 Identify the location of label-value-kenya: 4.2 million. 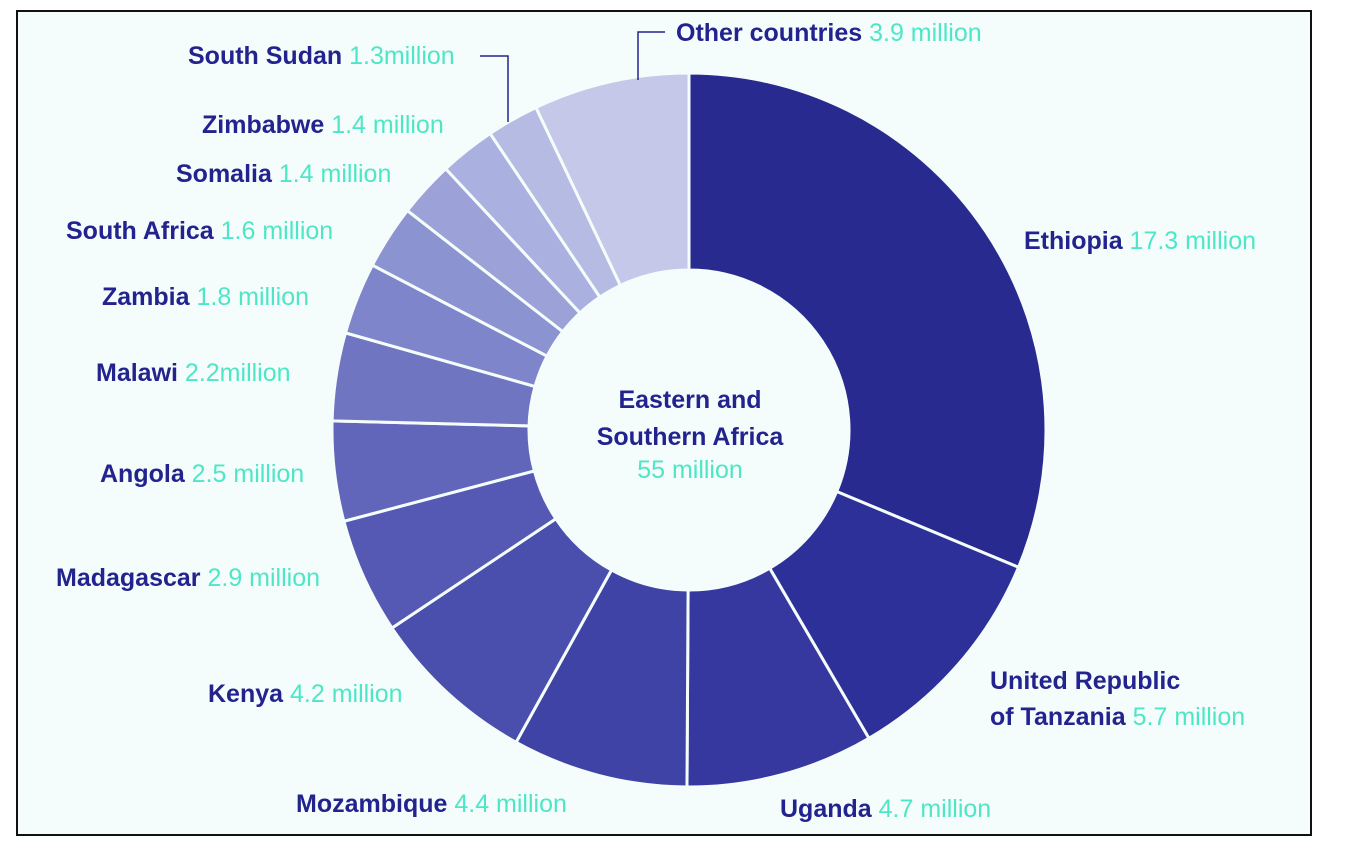
(343, 694).